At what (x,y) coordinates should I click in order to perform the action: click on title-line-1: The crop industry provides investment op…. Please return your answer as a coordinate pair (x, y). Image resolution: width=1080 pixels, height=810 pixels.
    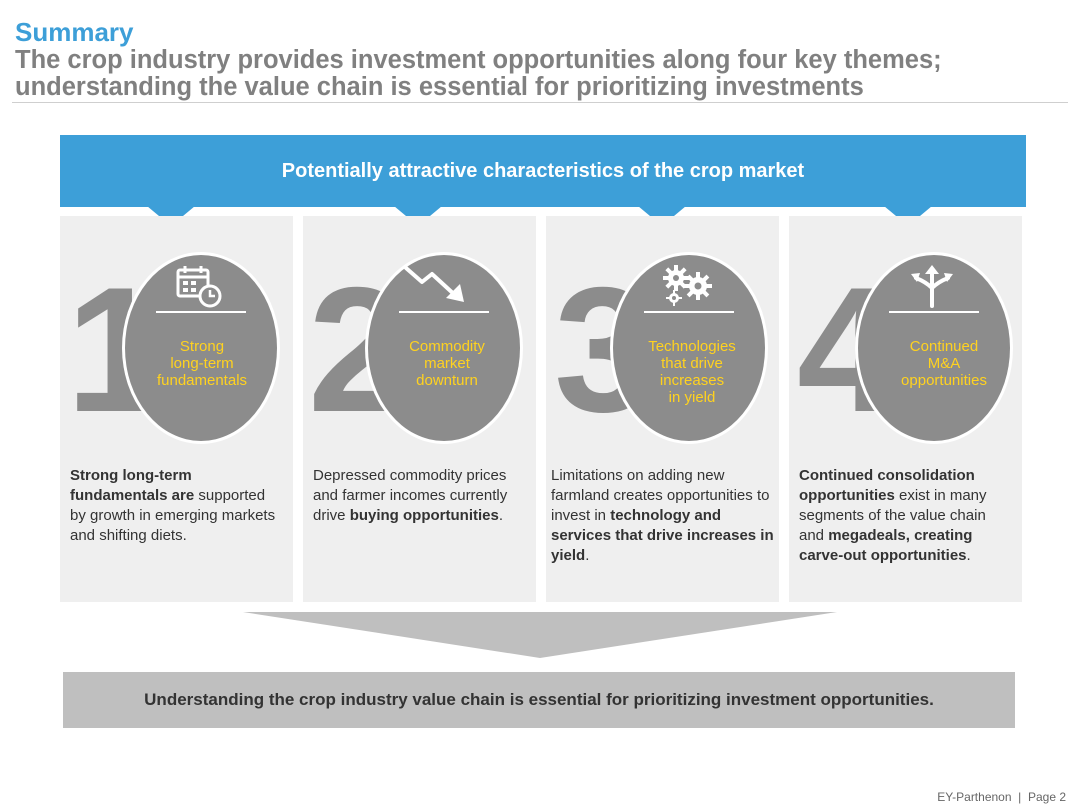
    Looking at the image, I should click on (478, 60).